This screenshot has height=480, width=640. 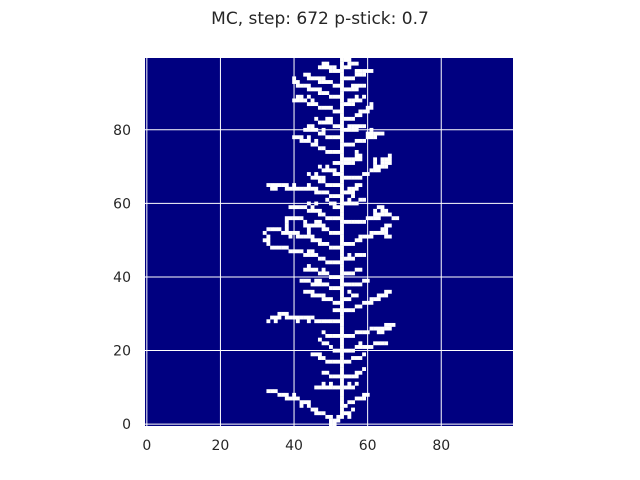 What do you see at coordinates (122, 352) in the screenshot?
I see `y-tick-label: 20` at bounding box center [122, 352].